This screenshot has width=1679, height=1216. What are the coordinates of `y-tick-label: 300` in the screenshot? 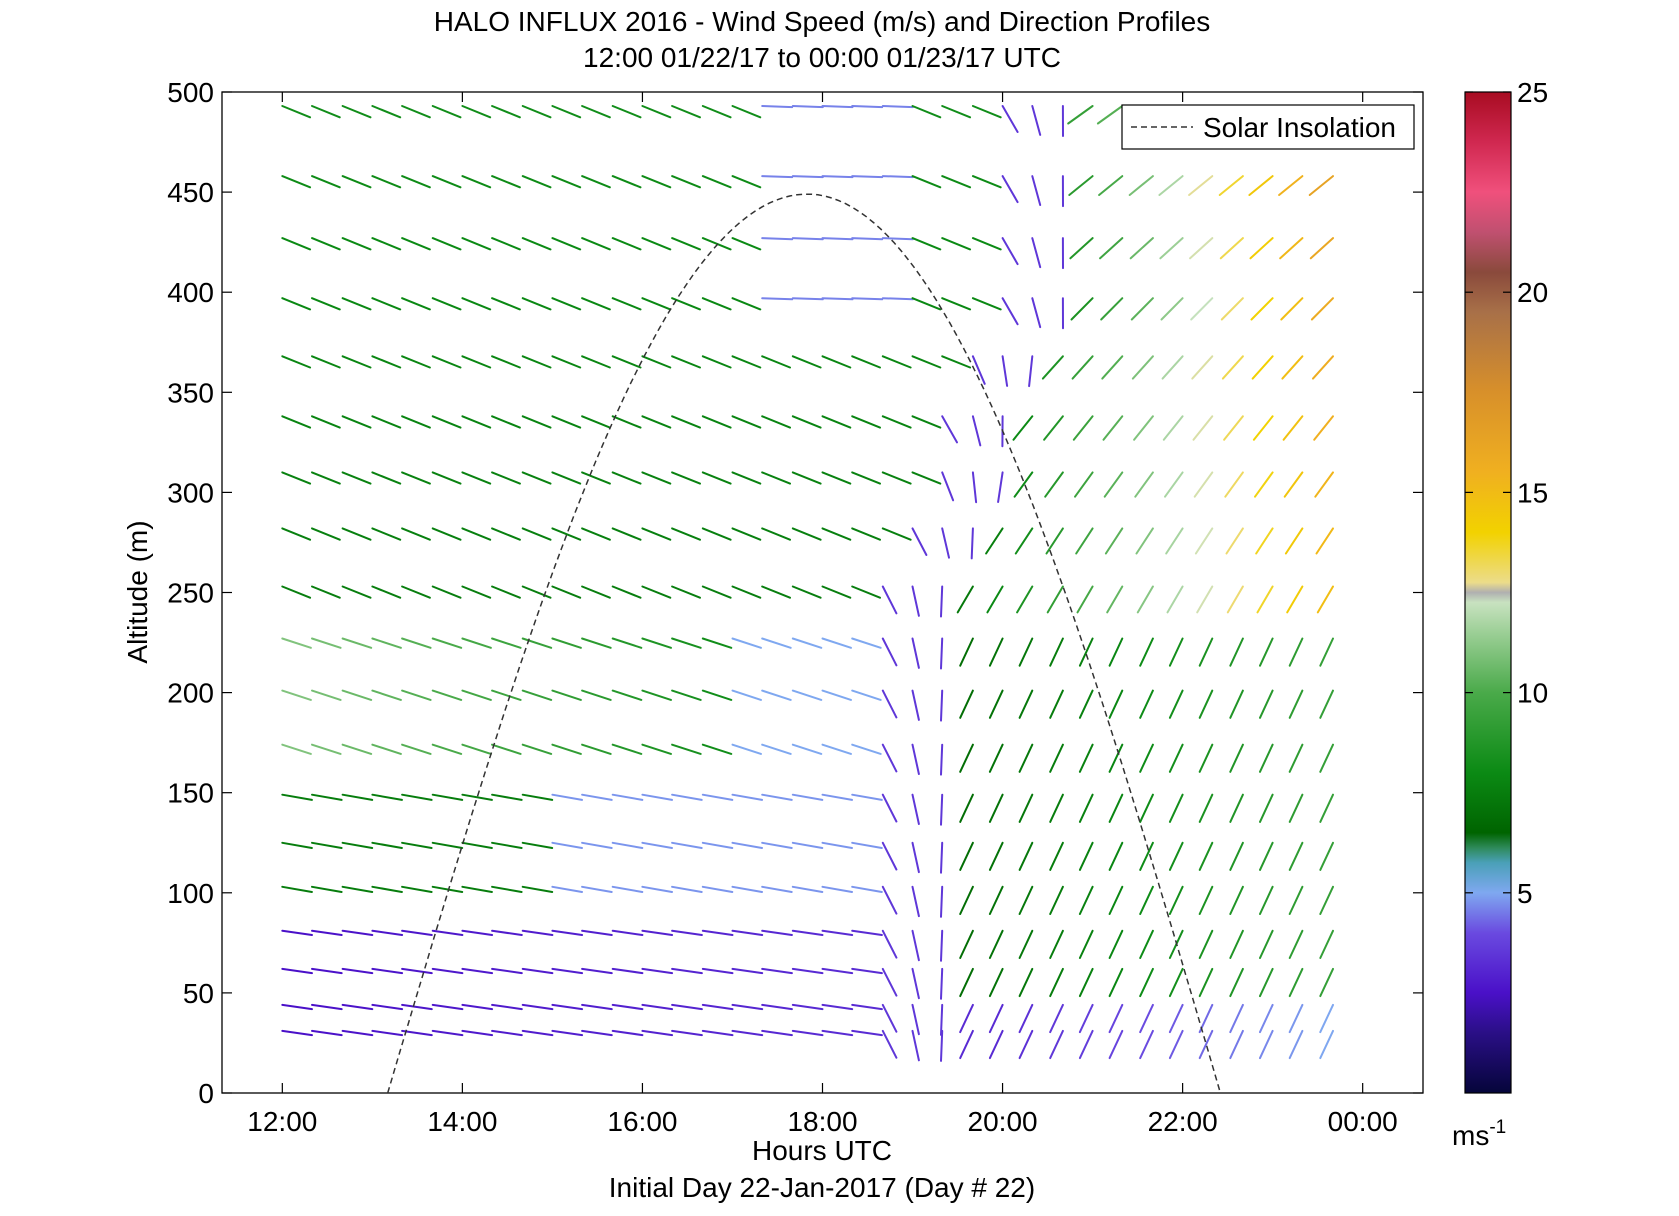 It's located at (190, 492).